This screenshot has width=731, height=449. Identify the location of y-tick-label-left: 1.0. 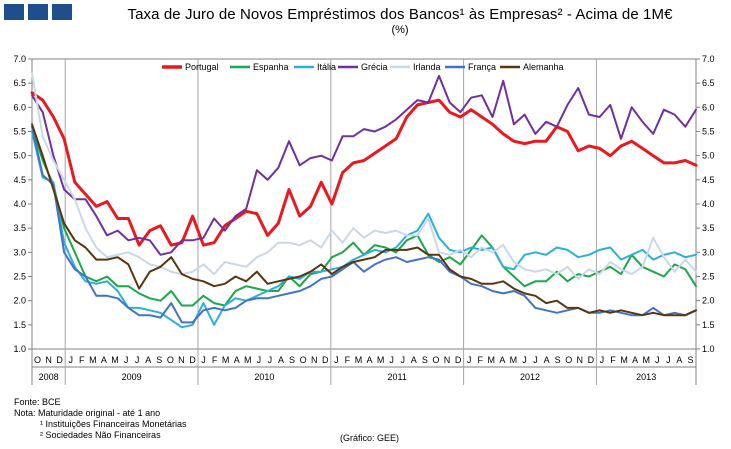
(19, 349).